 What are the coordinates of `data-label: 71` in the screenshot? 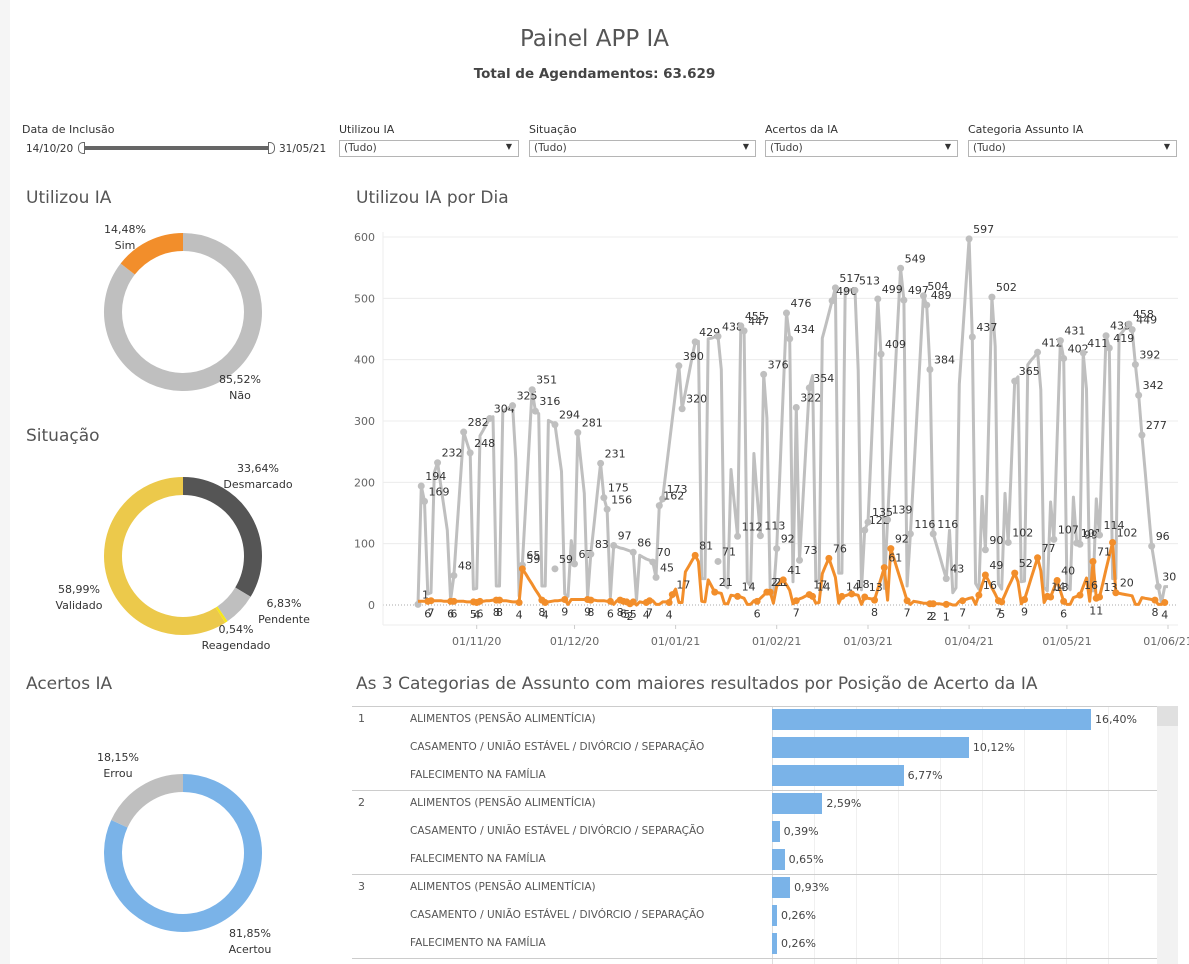 It's located at (729, 551).